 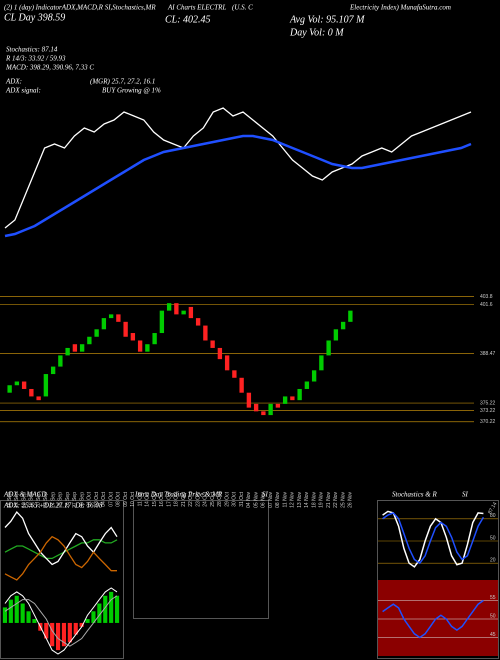 What do you see at coordinates (493, 616) in the screenshot?
I see `y-tick-label: 50` at bounding box center [493, 616].